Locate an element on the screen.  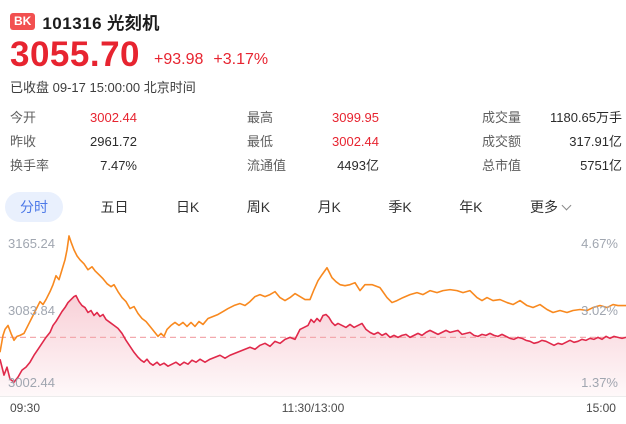
stat-row: 换手率 7.47% is located at coordinates (73, 166).